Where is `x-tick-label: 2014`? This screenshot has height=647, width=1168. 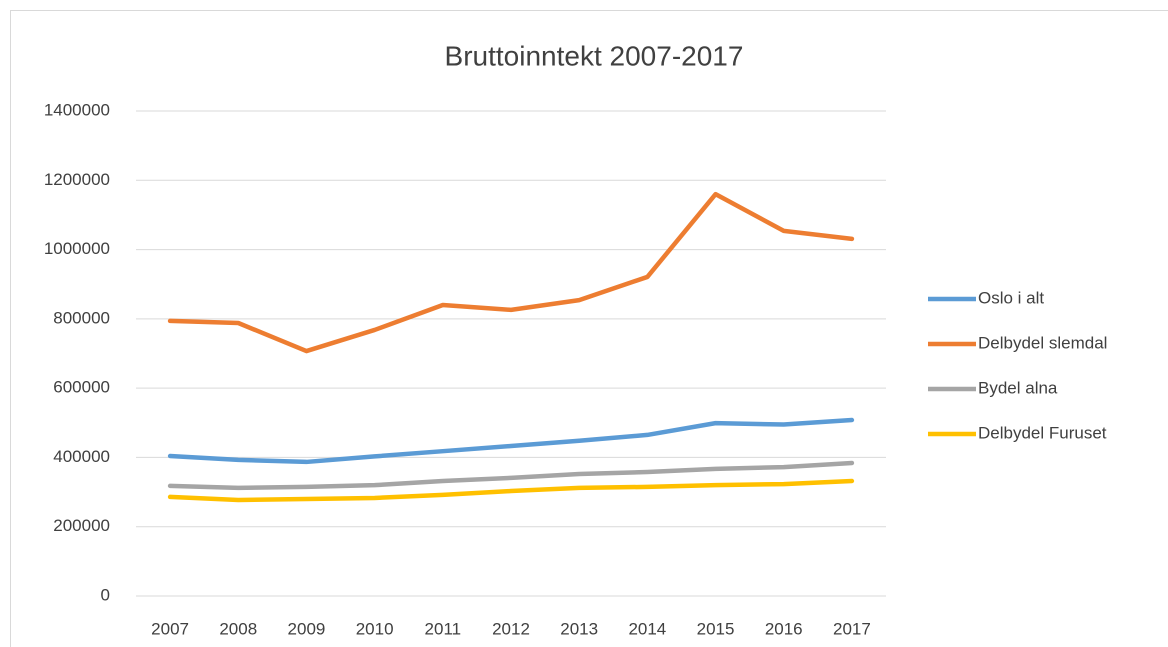
x-tick-label: 2014 is located at coordinates (647, 628).